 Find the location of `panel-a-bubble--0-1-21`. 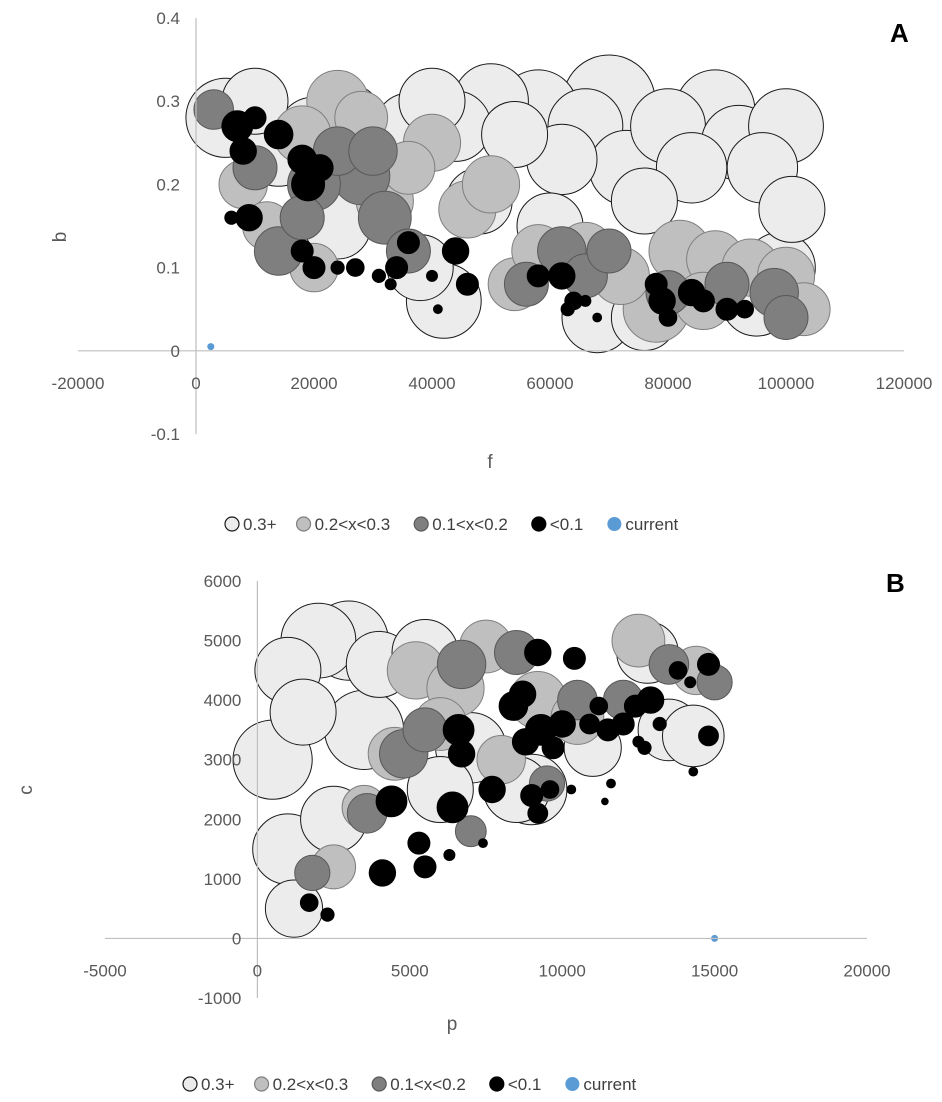

panel-a-bubble--0-1-21 is located at coordinates (355, 267).